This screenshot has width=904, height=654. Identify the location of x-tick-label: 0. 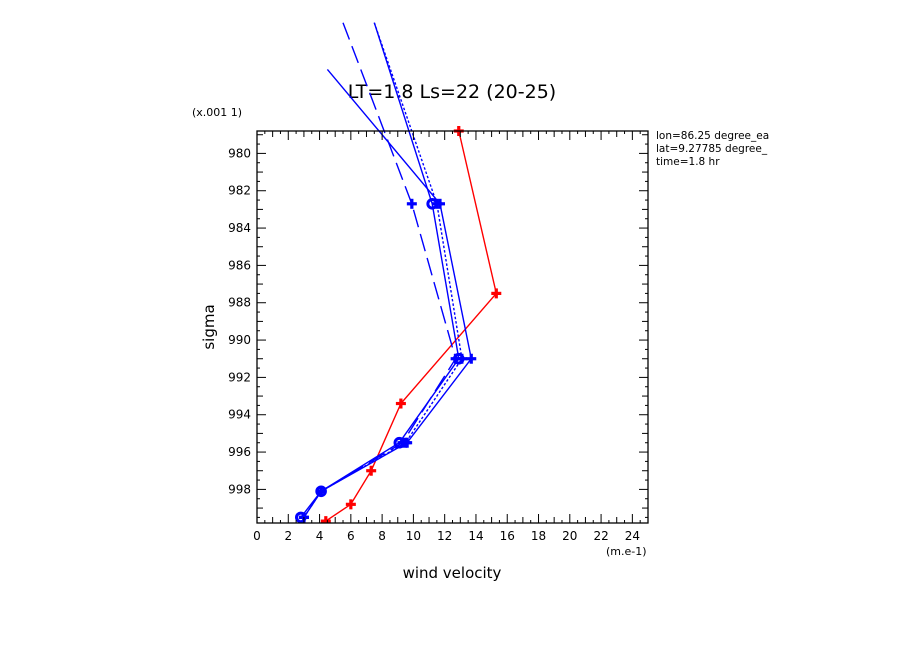
(257, 536).